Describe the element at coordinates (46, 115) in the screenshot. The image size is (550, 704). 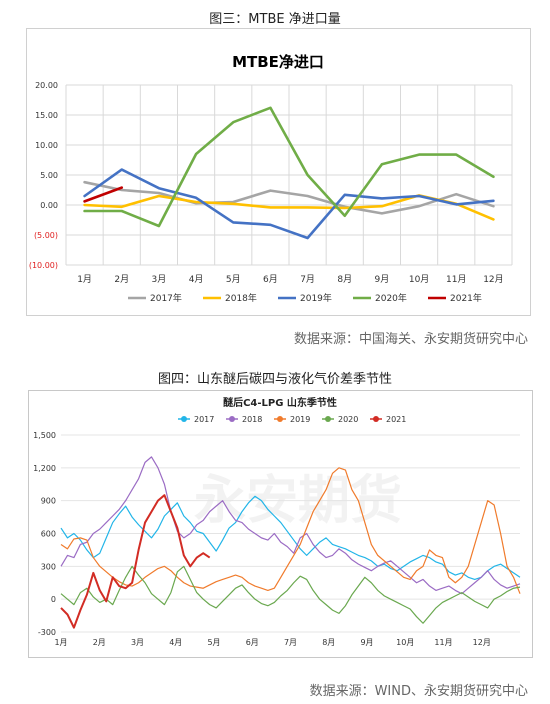
I see `y-tick-label: 15.00` at that location.